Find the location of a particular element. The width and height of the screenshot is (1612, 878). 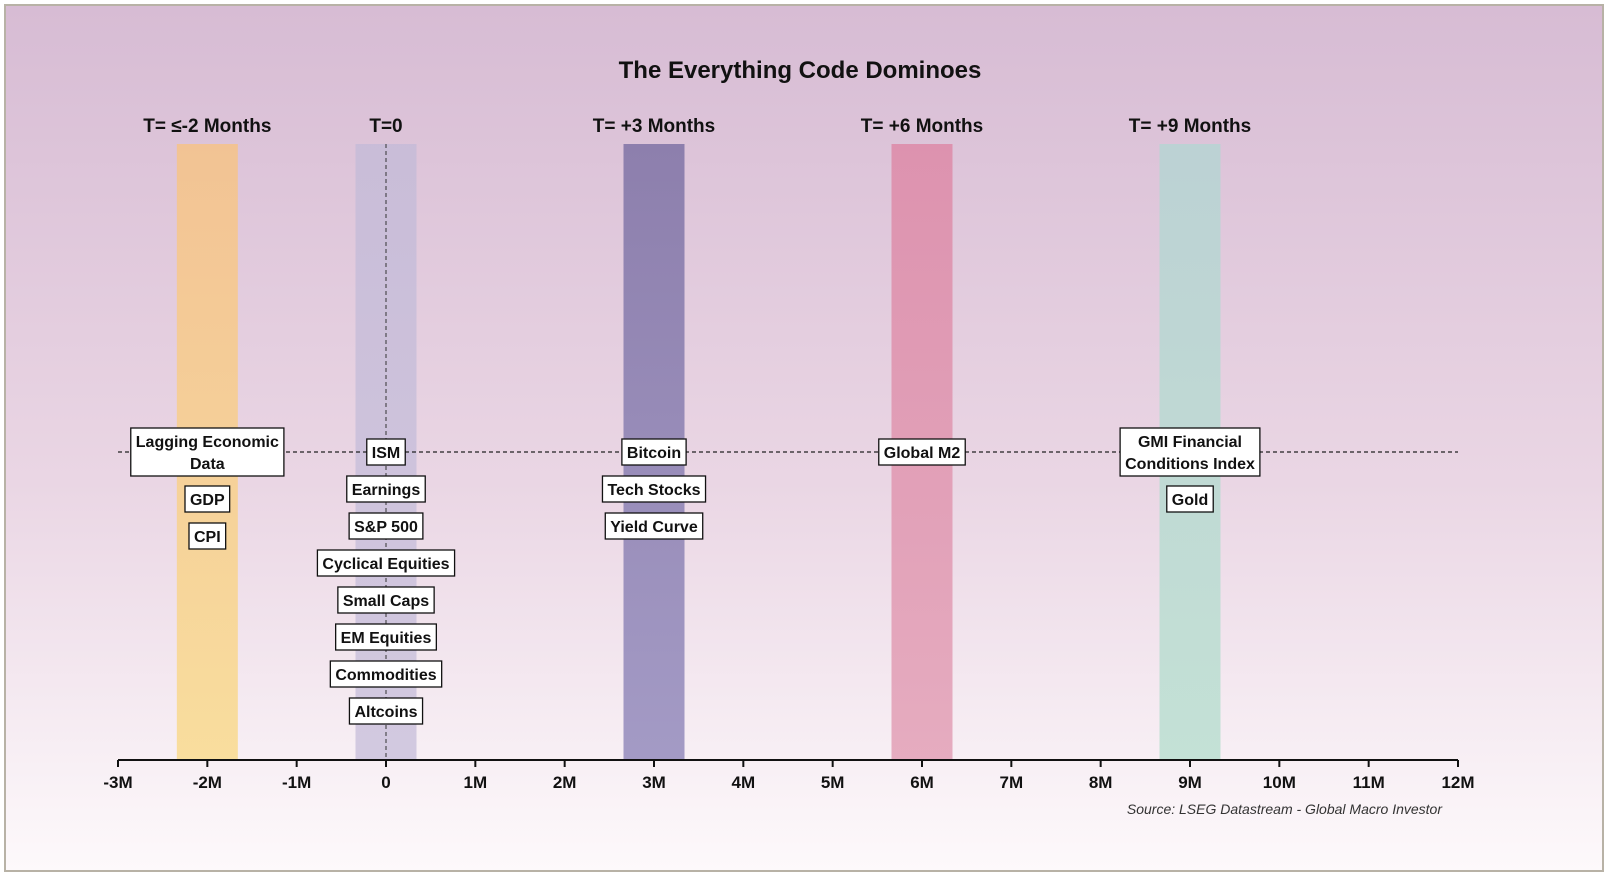

column-header: T= ≤-2 Months is located at coordinates (207, 126).